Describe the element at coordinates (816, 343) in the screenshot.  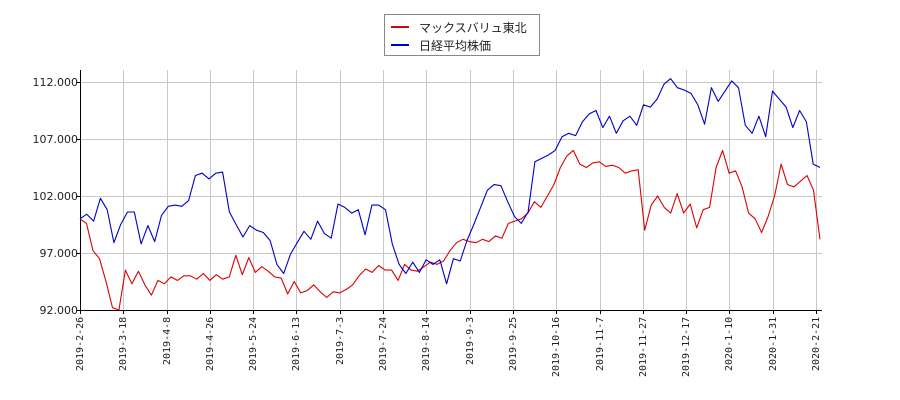
I see `x-tick-label: 2020-2-21` at that location.